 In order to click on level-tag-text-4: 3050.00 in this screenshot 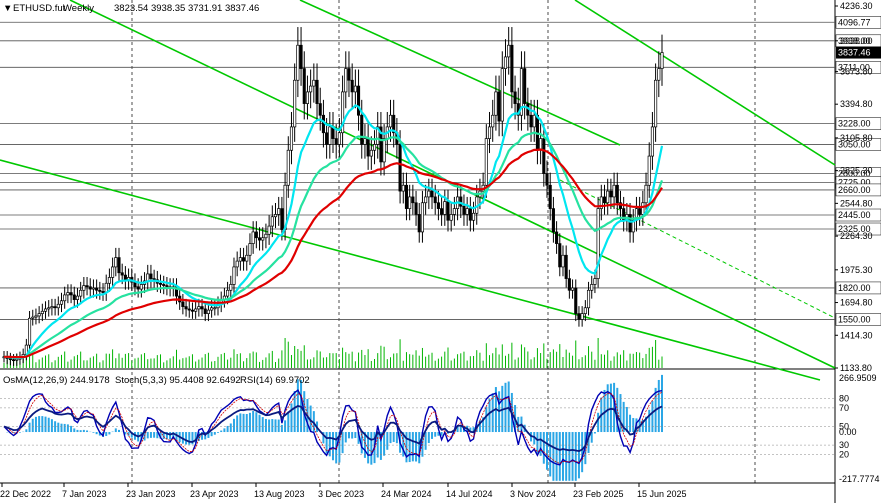, I will do `click(854, 144)`.